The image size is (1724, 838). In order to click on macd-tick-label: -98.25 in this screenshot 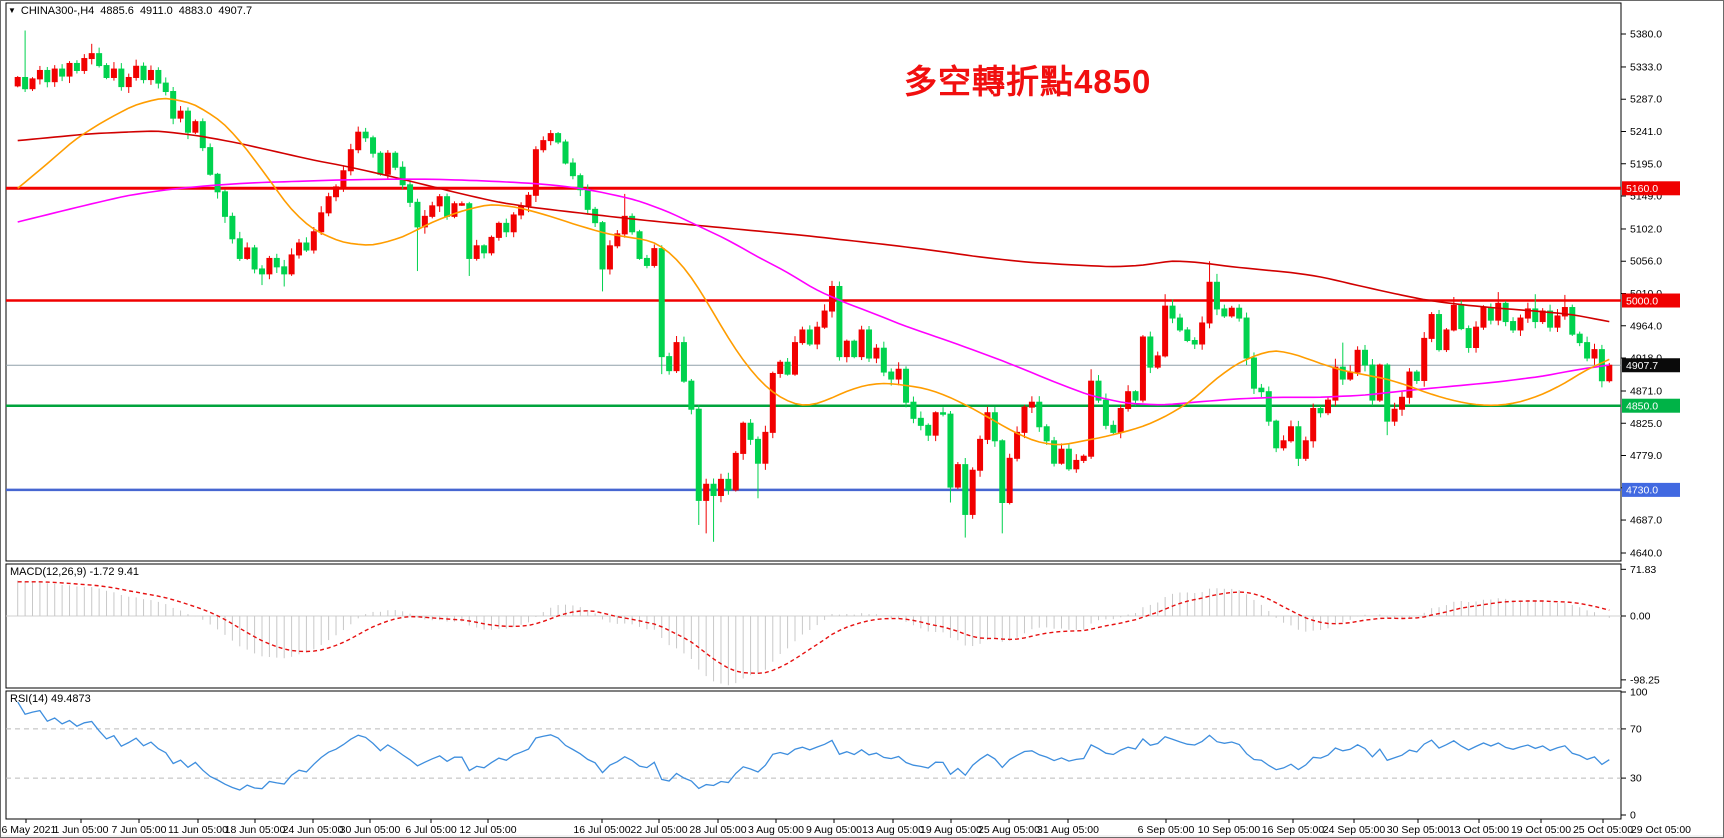, I will do `click(1645, 680)`.